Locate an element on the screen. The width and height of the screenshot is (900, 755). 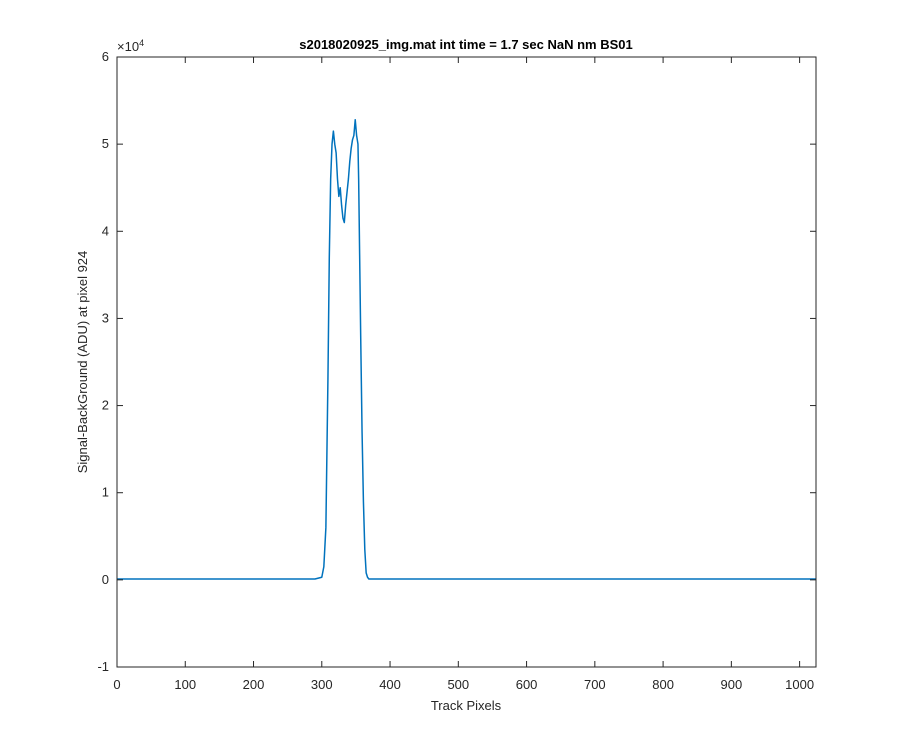
y-axis-exponent: ×10⁴ is located at coordinates (130, 46).